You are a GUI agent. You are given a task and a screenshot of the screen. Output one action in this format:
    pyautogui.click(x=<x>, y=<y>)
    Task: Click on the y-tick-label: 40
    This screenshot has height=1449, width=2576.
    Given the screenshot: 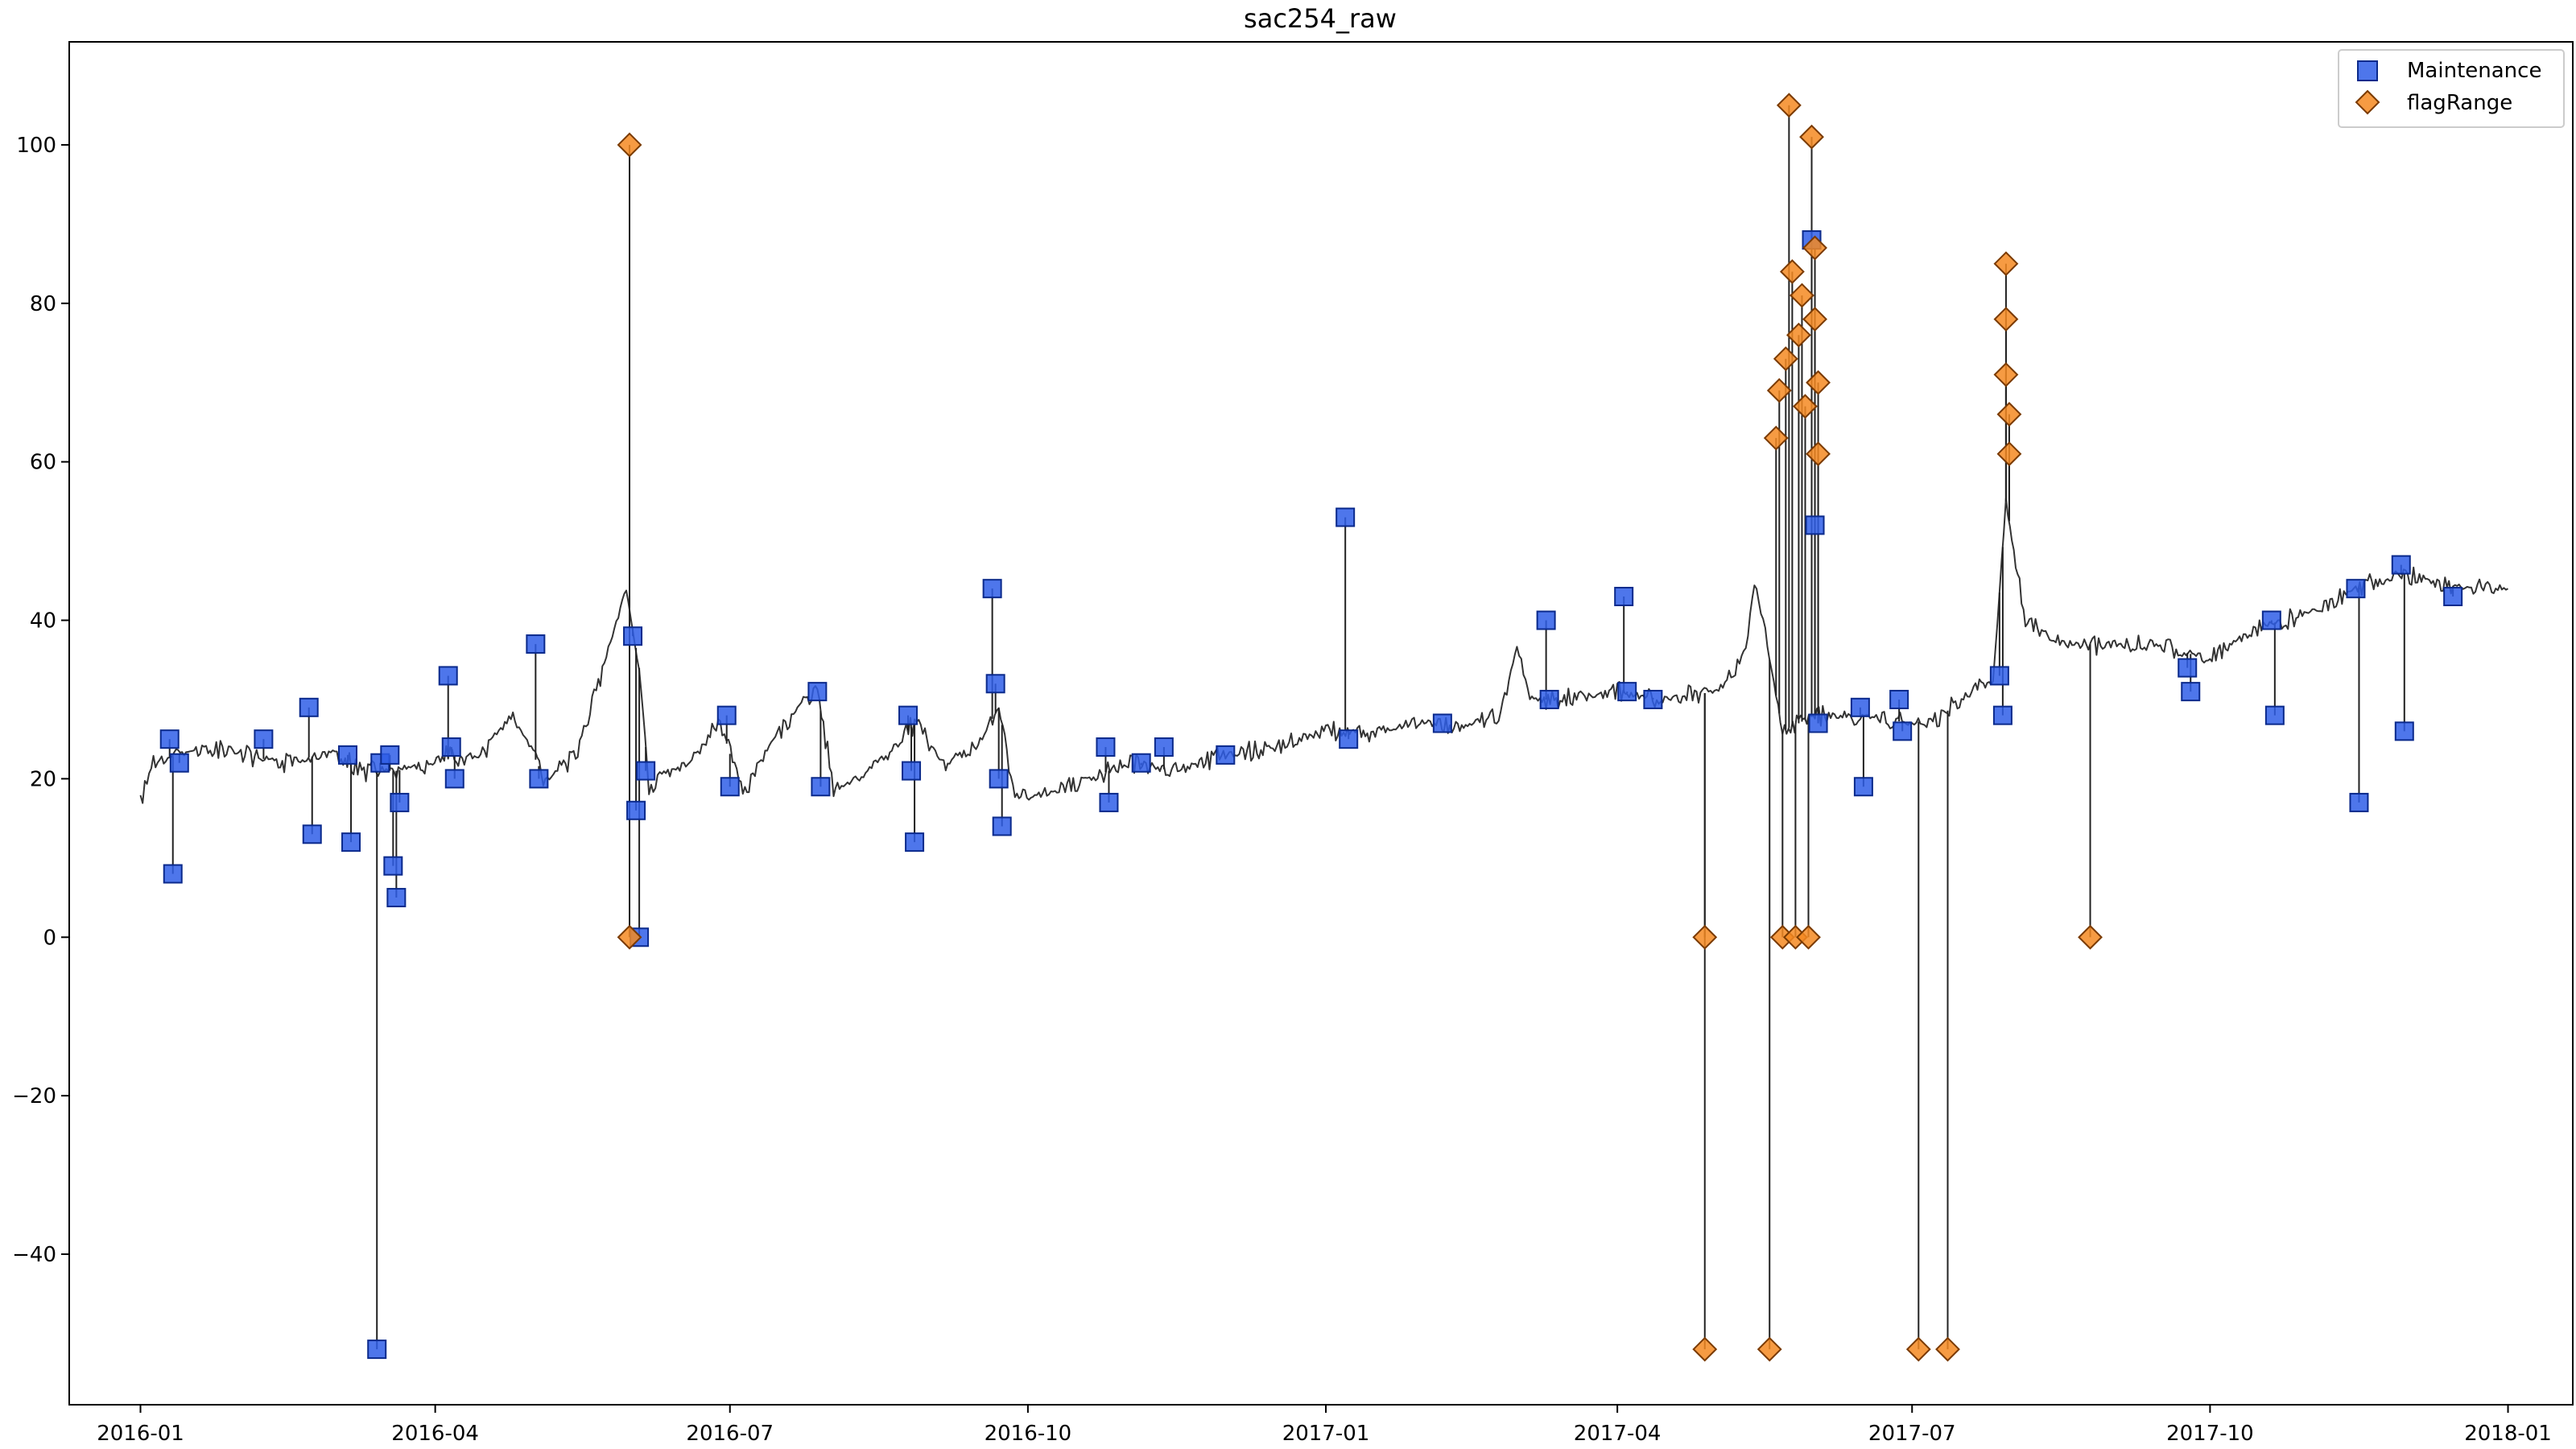 What is the action you would take?
    pyautogui.click(x=43, y=621)
    